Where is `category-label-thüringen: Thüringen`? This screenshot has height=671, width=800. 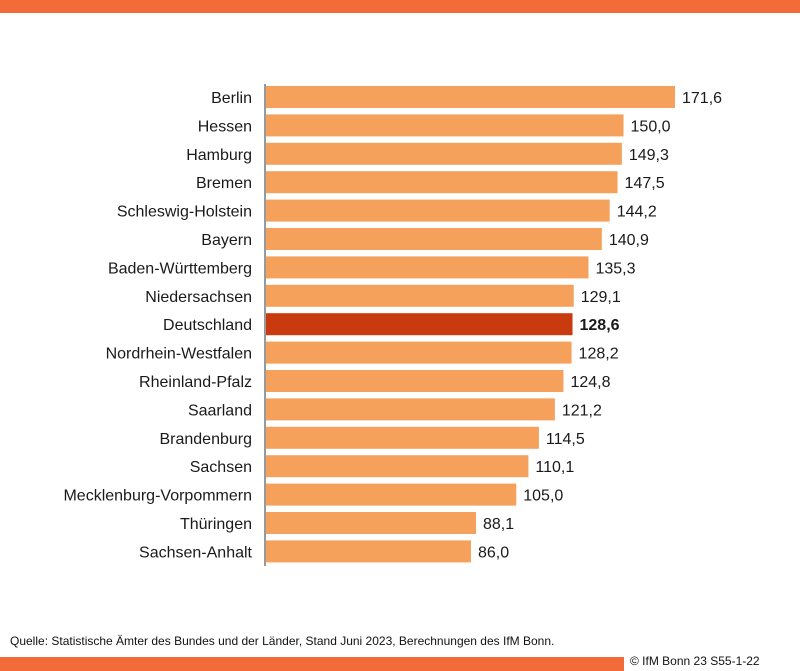 category-label-thüringen: Thüringen is located at coordinates (216, 524).